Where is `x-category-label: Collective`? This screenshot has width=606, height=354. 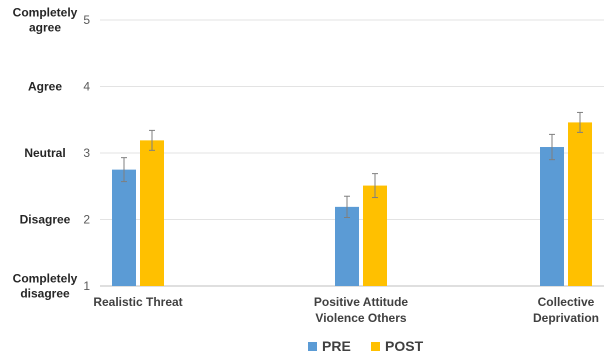 x-category-label: Collective is located at coordinates (566, 302).